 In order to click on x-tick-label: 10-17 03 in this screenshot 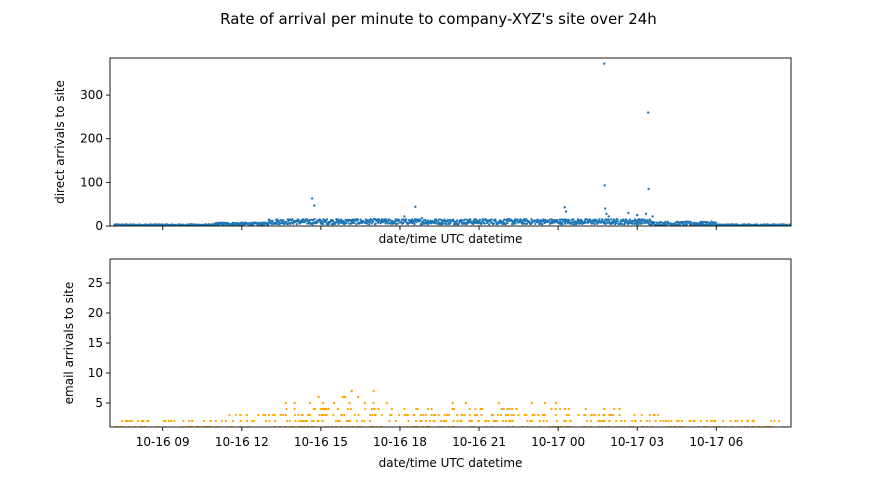, I will do `click(637, 442)`.